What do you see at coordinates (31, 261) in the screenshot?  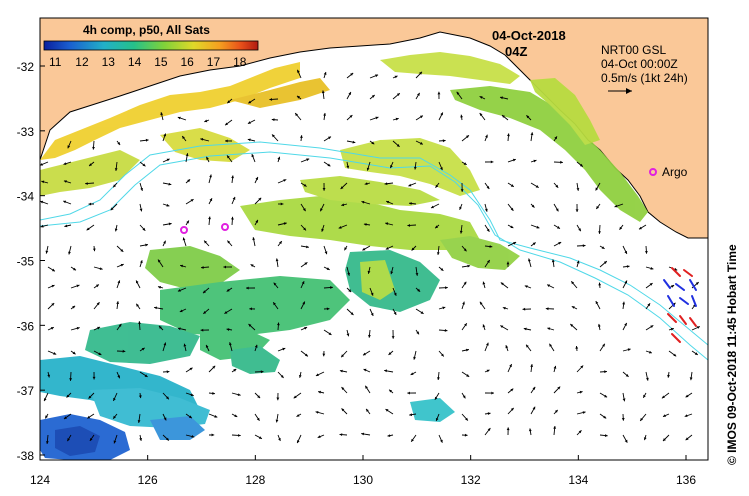 I see `y-axis: -32 -33 -34 -35 -36 -37 -38` at bounding box center [31, 261].